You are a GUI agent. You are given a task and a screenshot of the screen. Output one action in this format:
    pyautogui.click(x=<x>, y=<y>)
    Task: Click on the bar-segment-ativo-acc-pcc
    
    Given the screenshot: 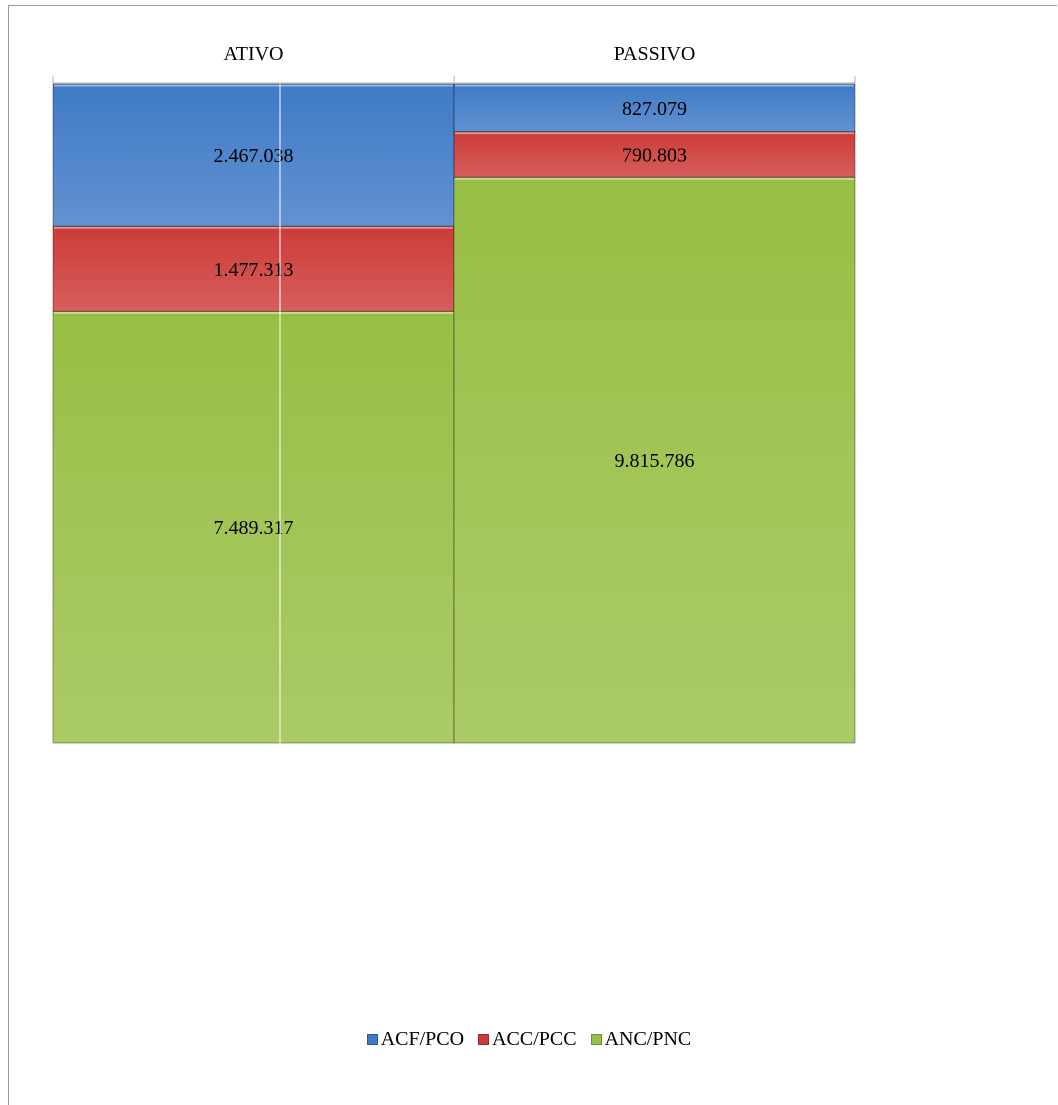 What is the action you would take?
    pyautogui.click(x=253, y=268)
    